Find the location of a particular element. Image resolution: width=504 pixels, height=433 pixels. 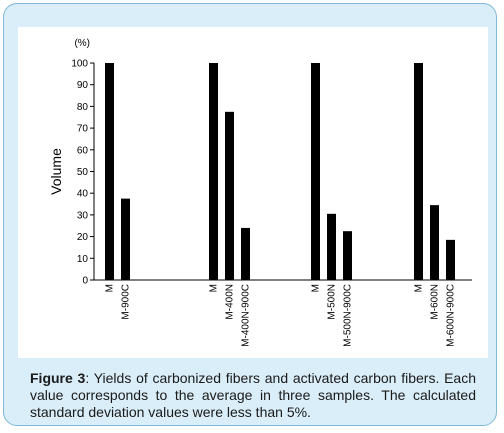

y-tick-label: 20 is located at coordinates (83, 237).